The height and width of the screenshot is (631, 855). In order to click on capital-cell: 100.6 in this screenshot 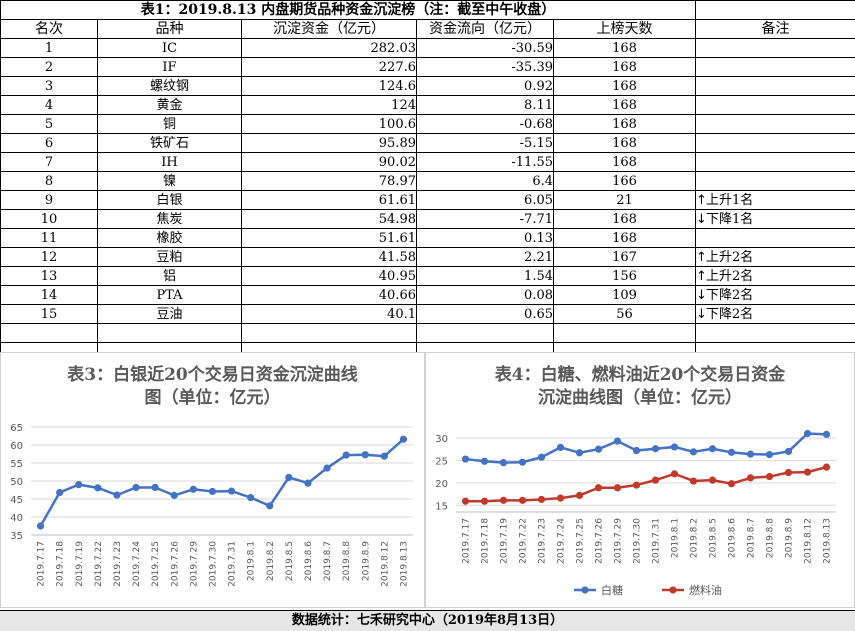, I will do `click(329, 124)`.